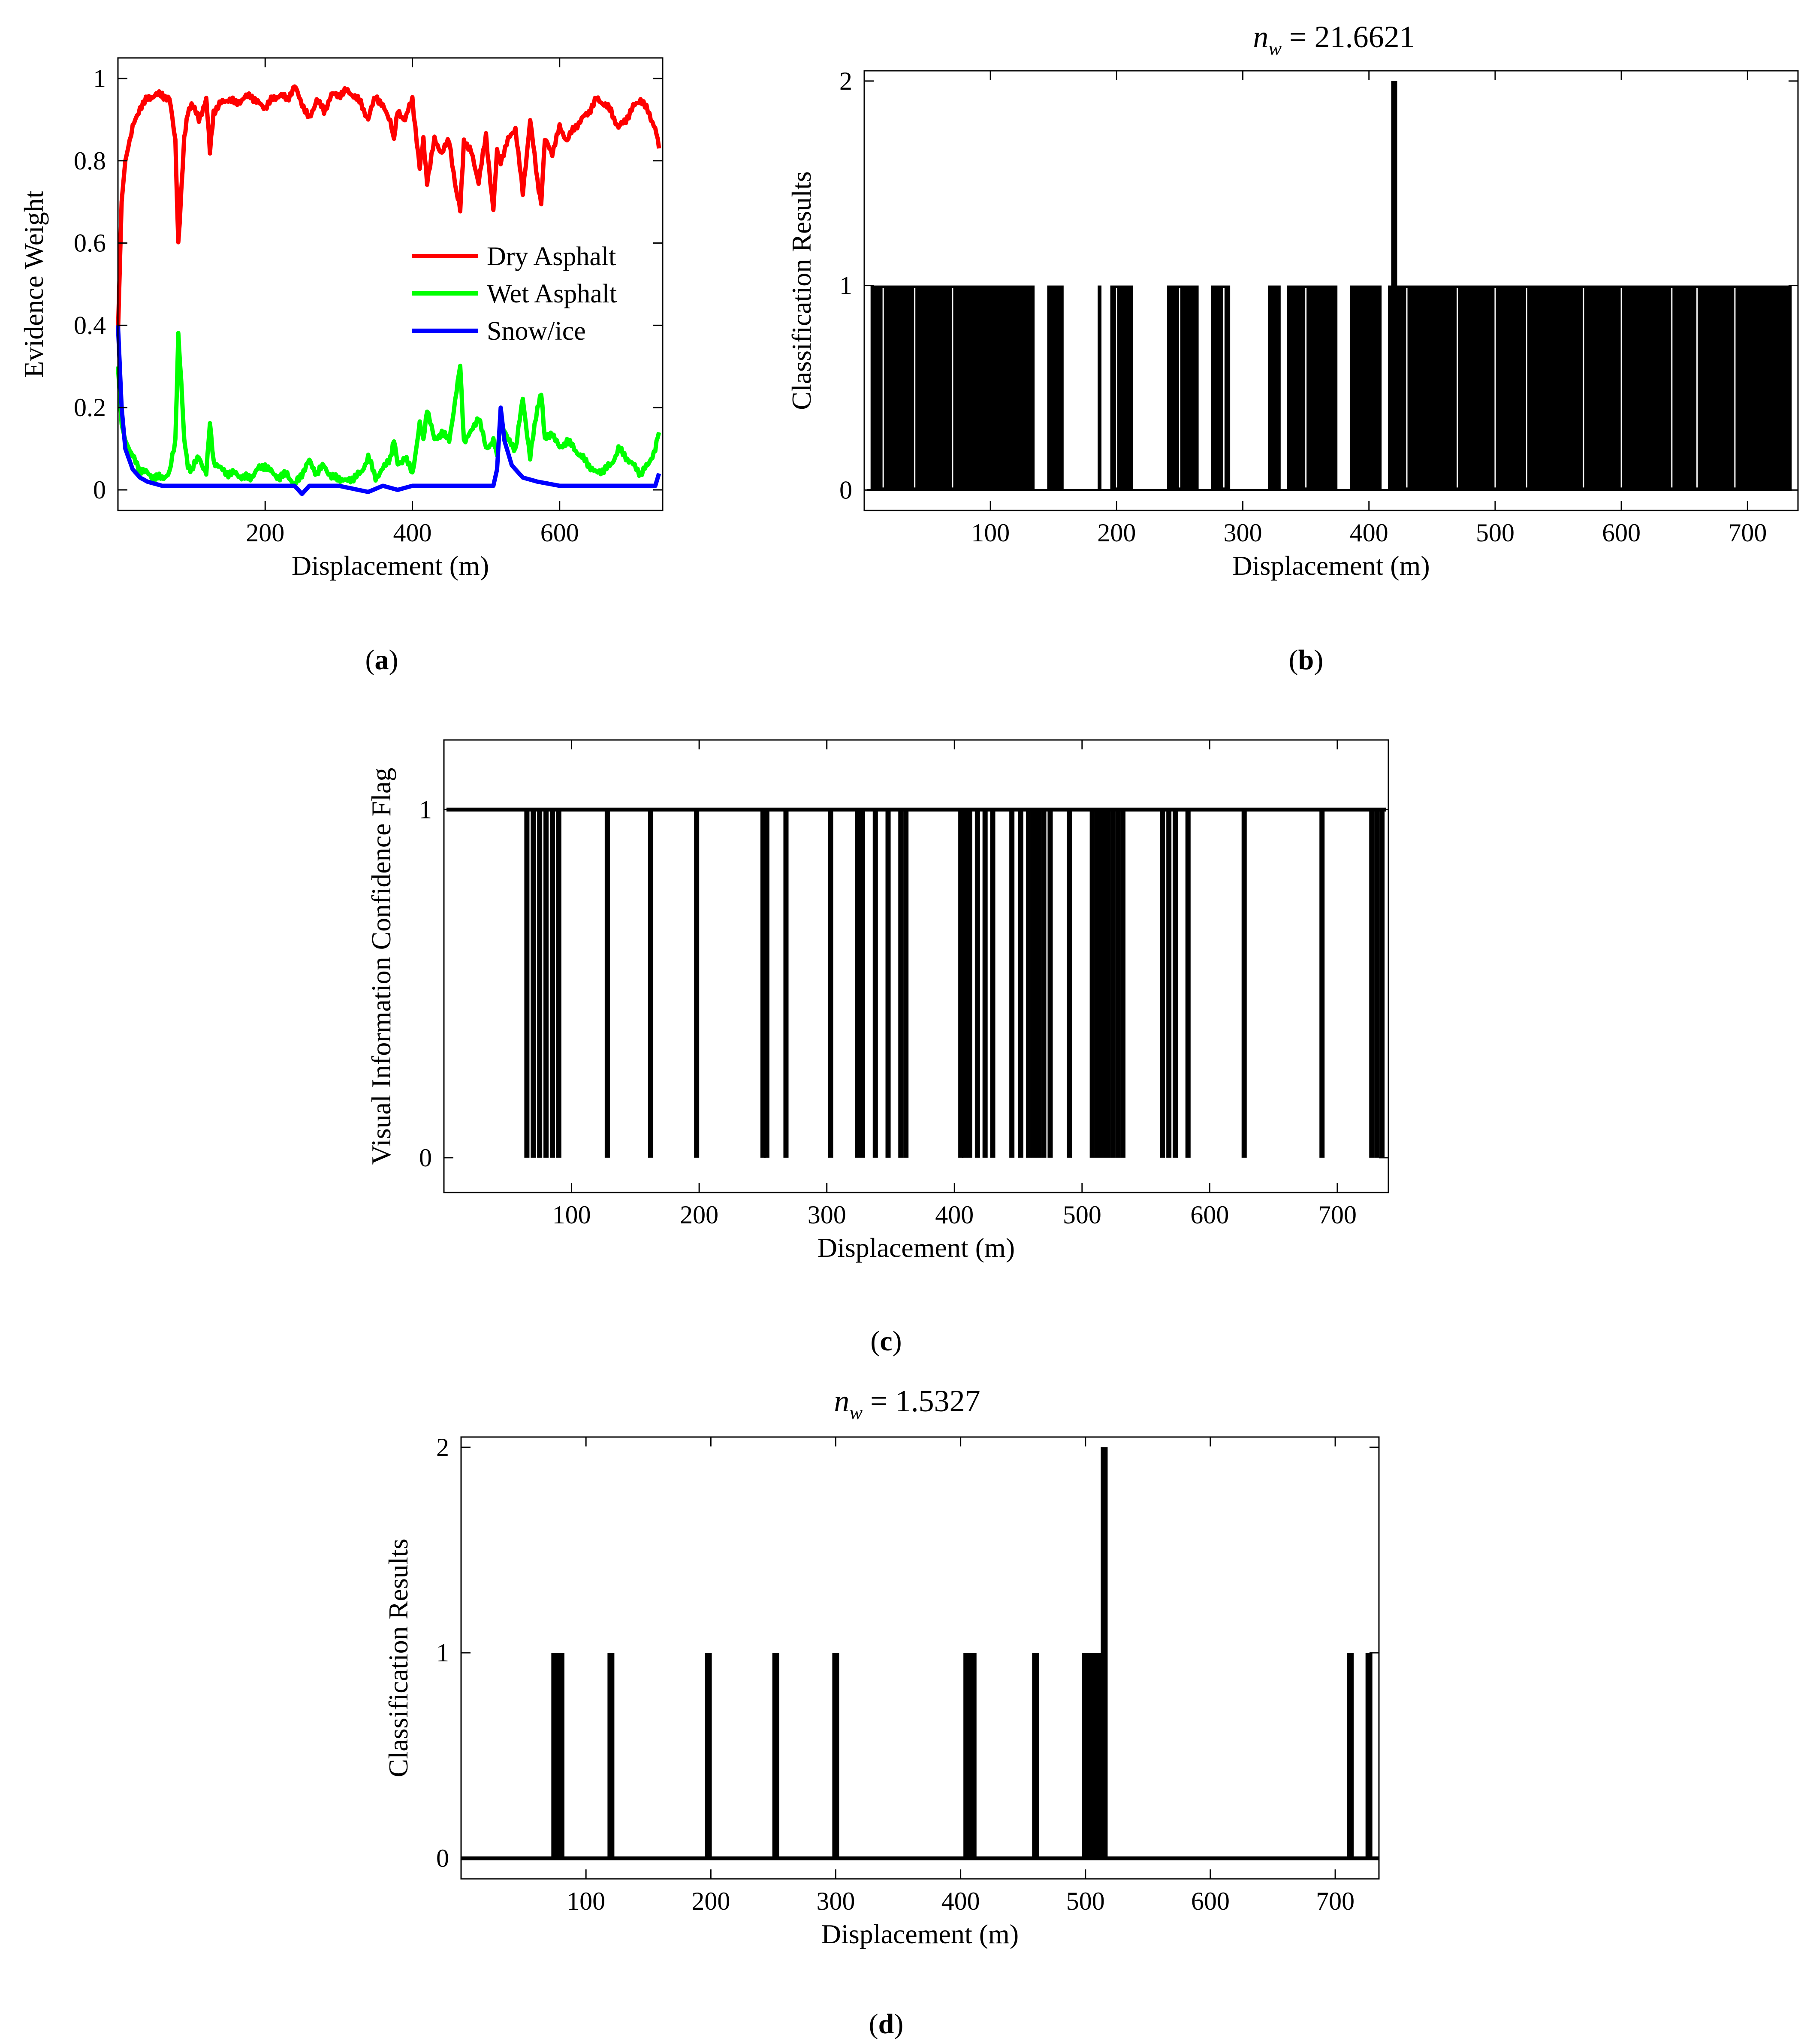 This screenshot has width=1813, height=2044. What do you see at coordinates (1275, 48) in the screenshot?
I see `panel-b-title-sub: w` at bounding box center [1275, 48].